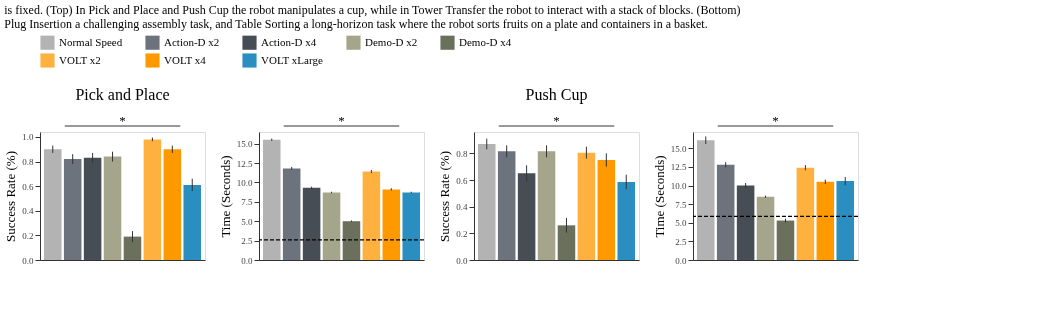 This screenshot has width=1041, height=330. What do you see at coordinates (372, 10) in the screenshot?
I see `text: is fixed. (Top) In Pick and Place and Push Cup the robot manipulates a cup, while in Tower Transfer the robot to interact with a stack of blocks. (Bottom)` at bounding box center [372, 10].